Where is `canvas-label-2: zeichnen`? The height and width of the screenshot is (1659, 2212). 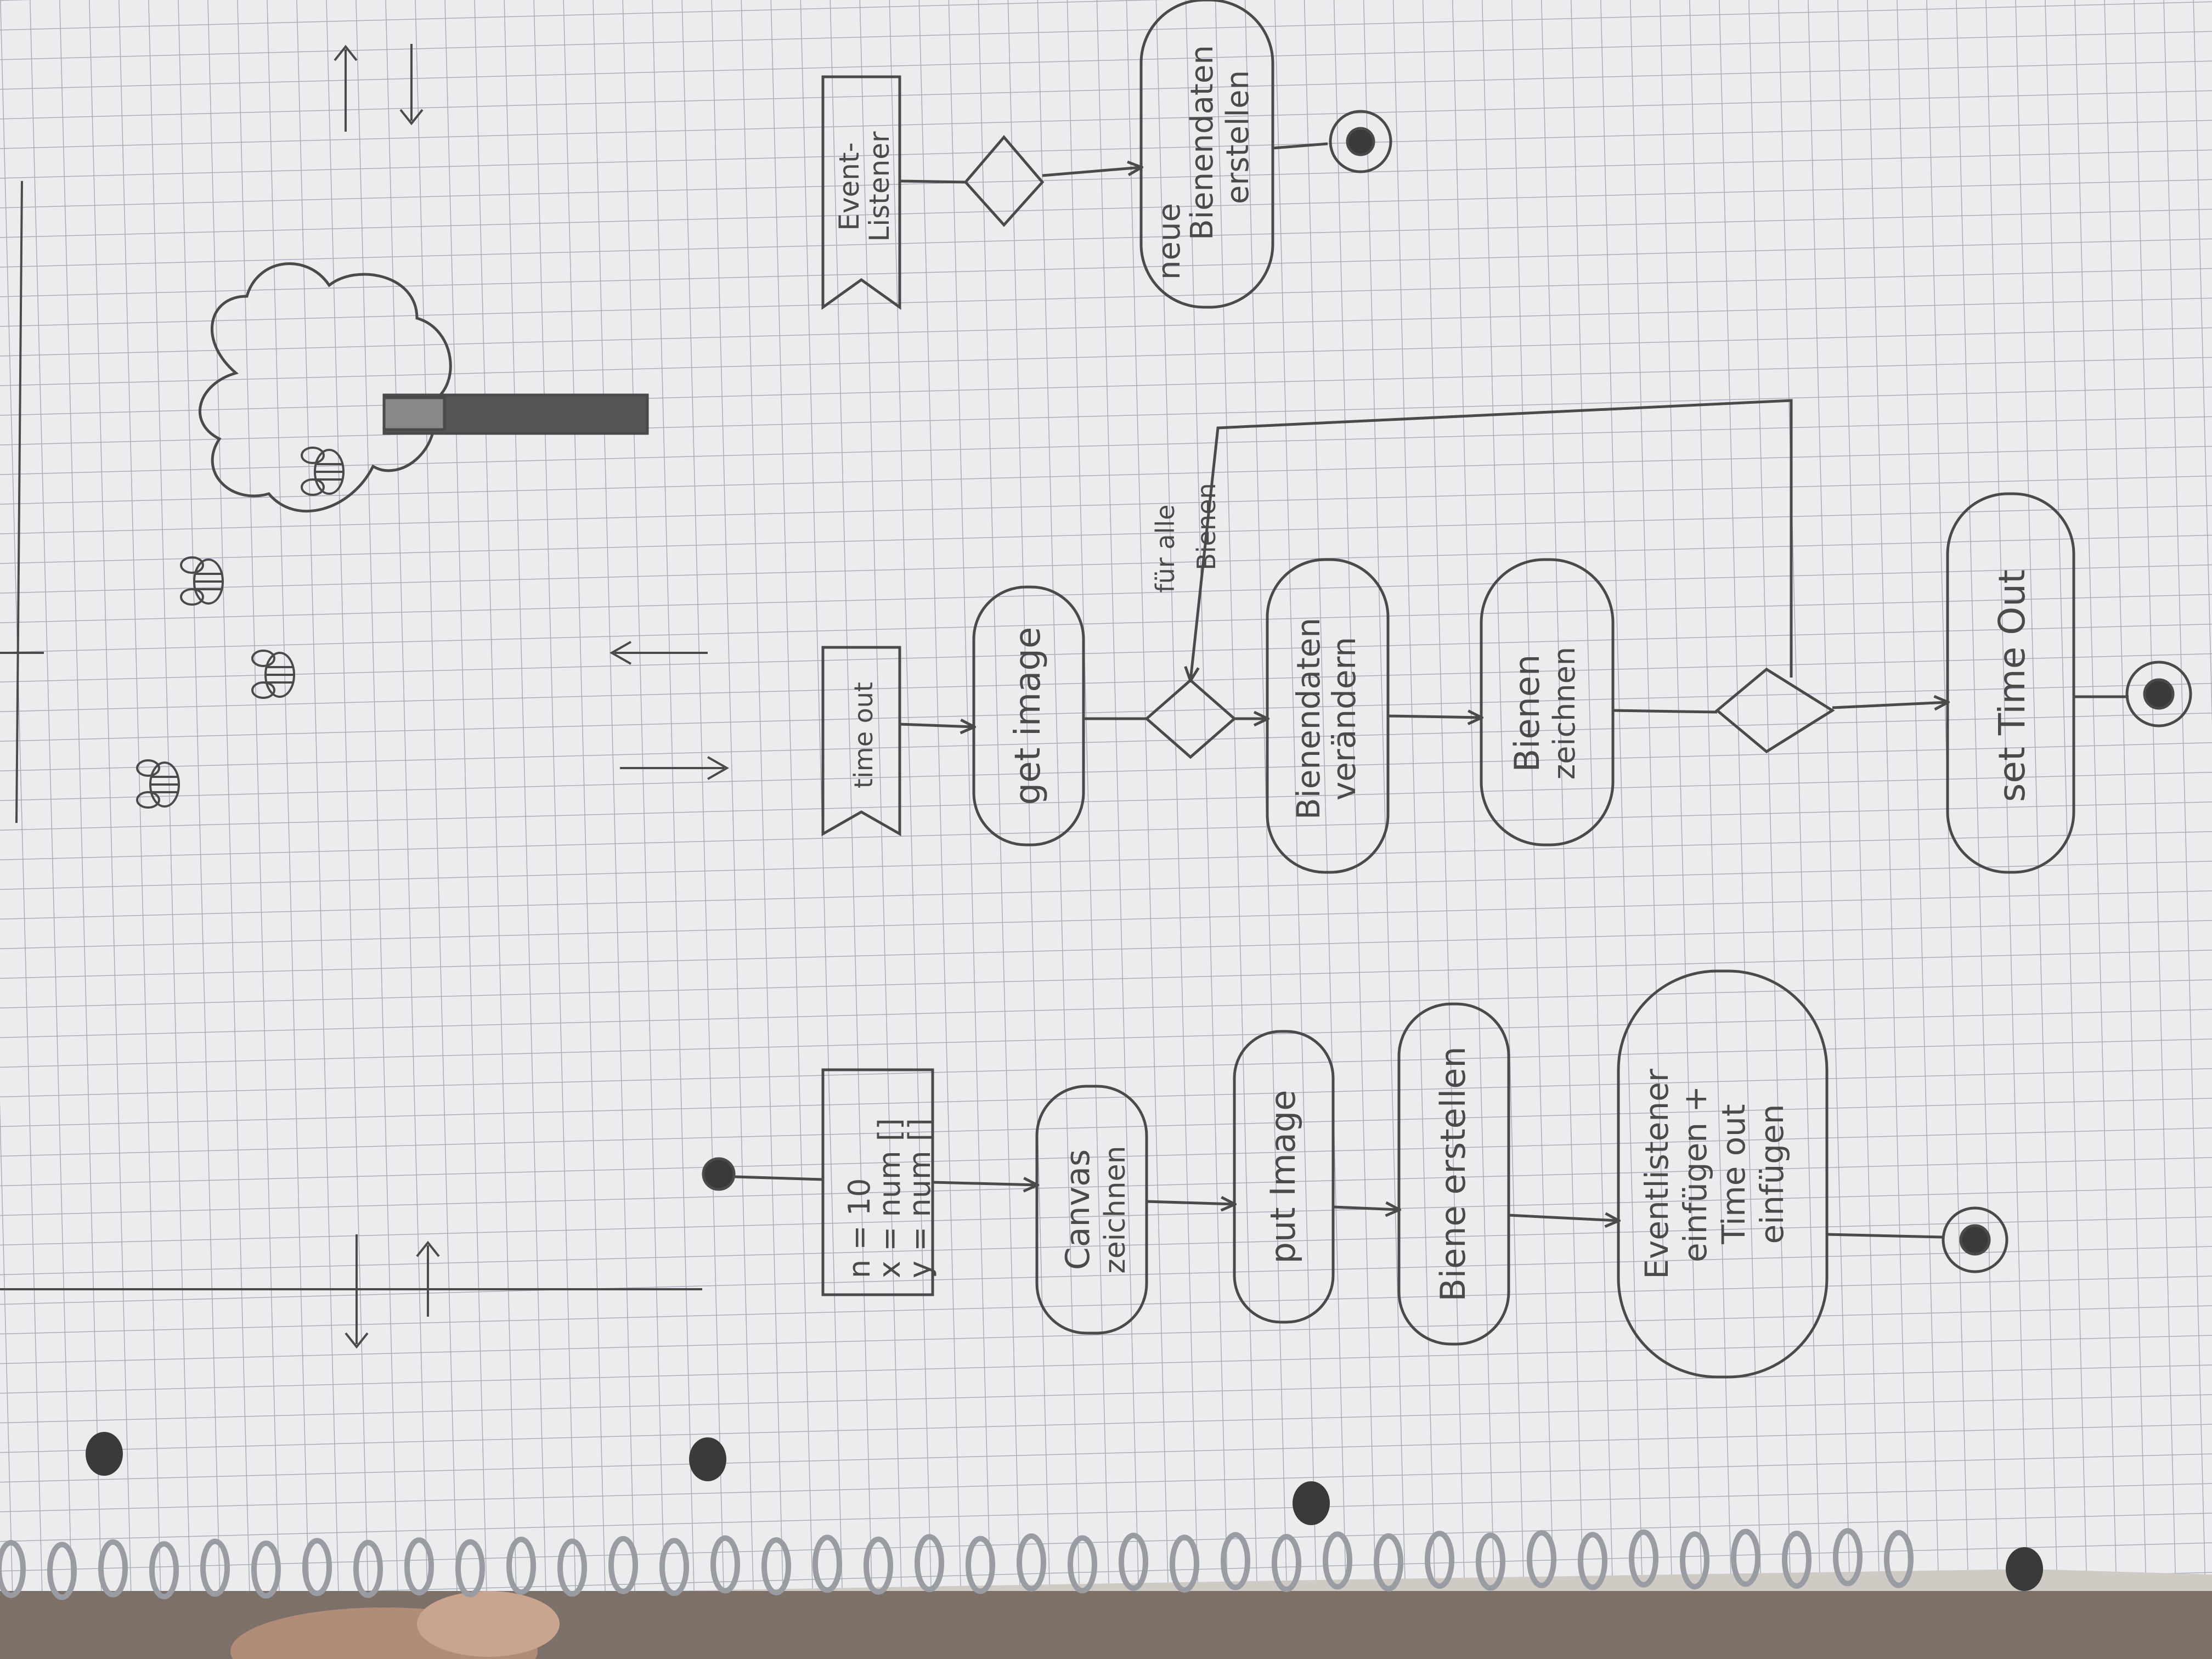
canvas-label-2: zeichnen is located at coordinates (1115, 1209).